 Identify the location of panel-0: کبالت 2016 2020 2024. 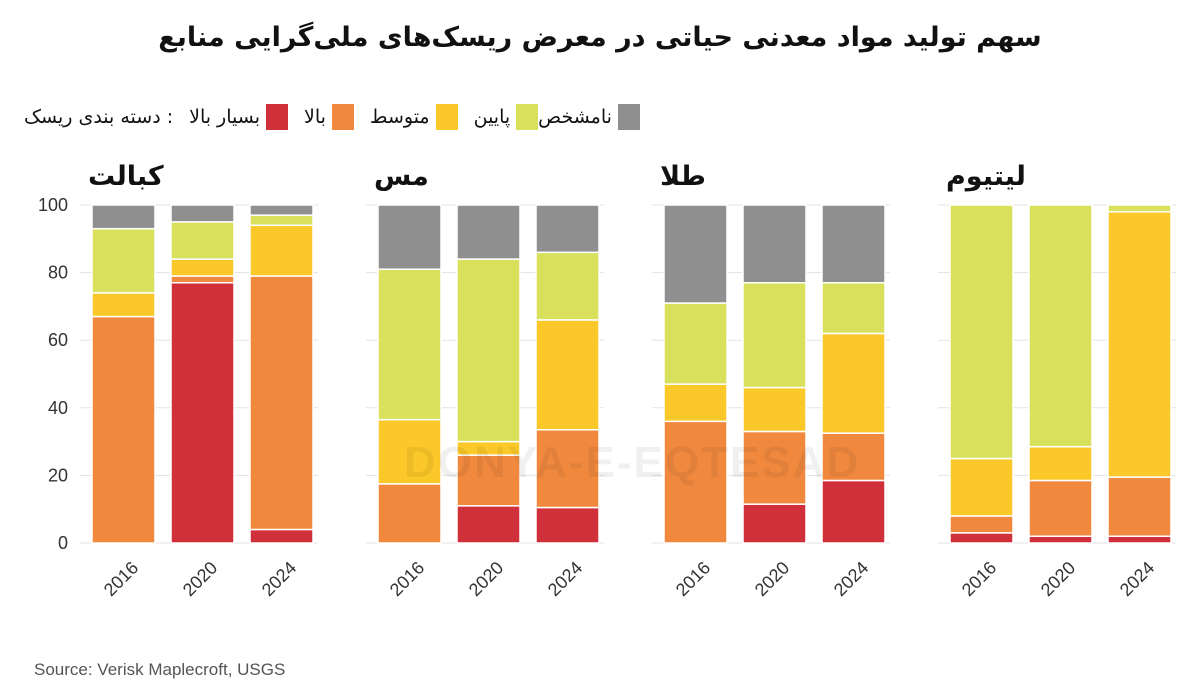
(199, 380).